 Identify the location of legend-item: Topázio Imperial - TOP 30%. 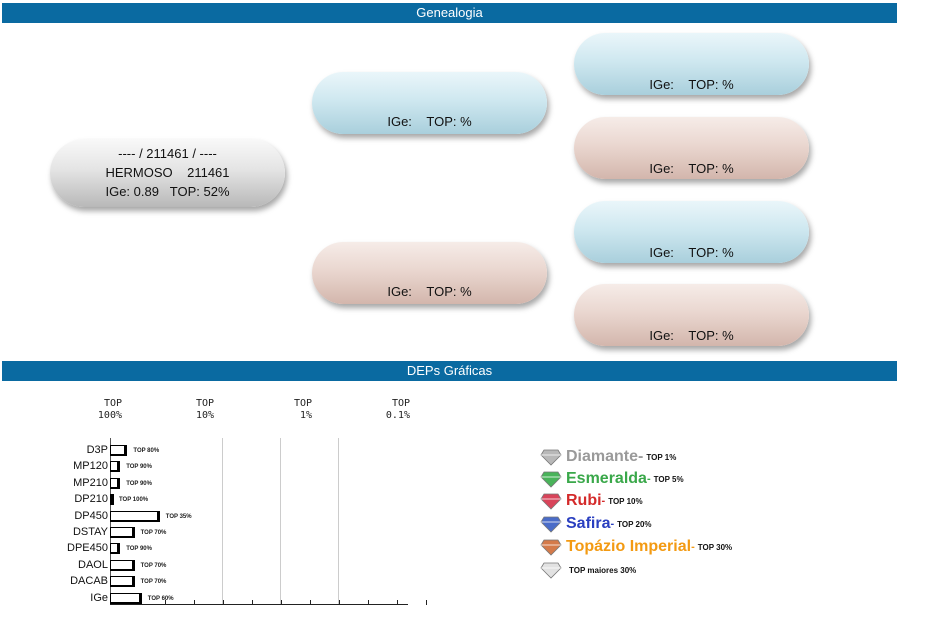
(636, 547).